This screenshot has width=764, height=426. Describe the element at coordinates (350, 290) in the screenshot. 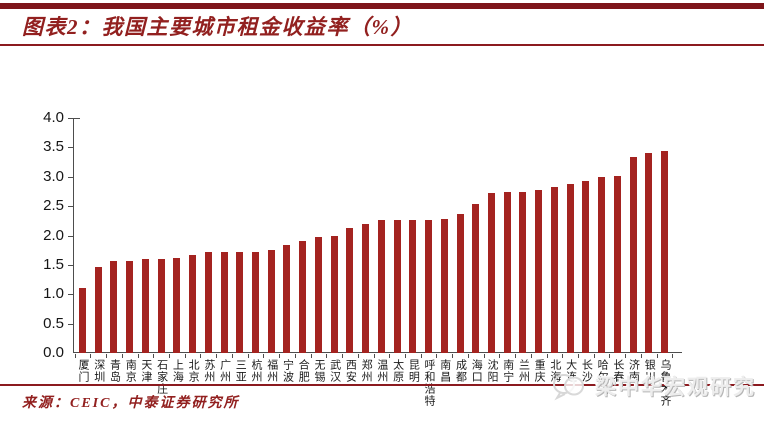

I see `bar-西安` at that location.